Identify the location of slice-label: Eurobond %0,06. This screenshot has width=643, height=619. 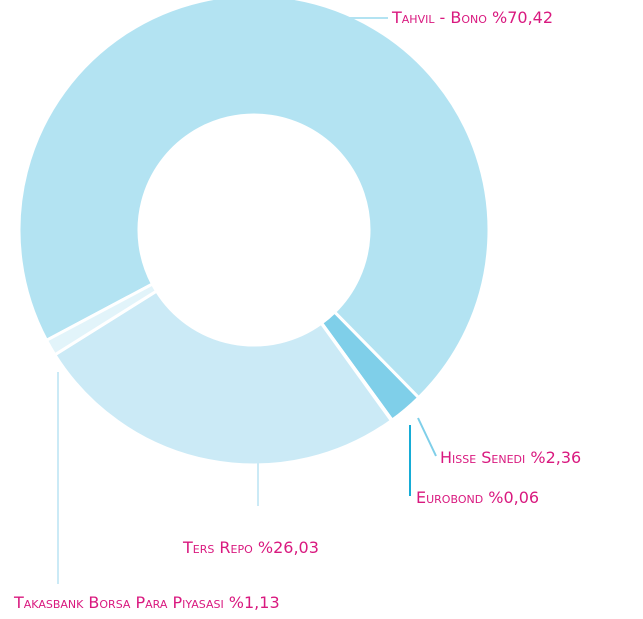
(477, 497).